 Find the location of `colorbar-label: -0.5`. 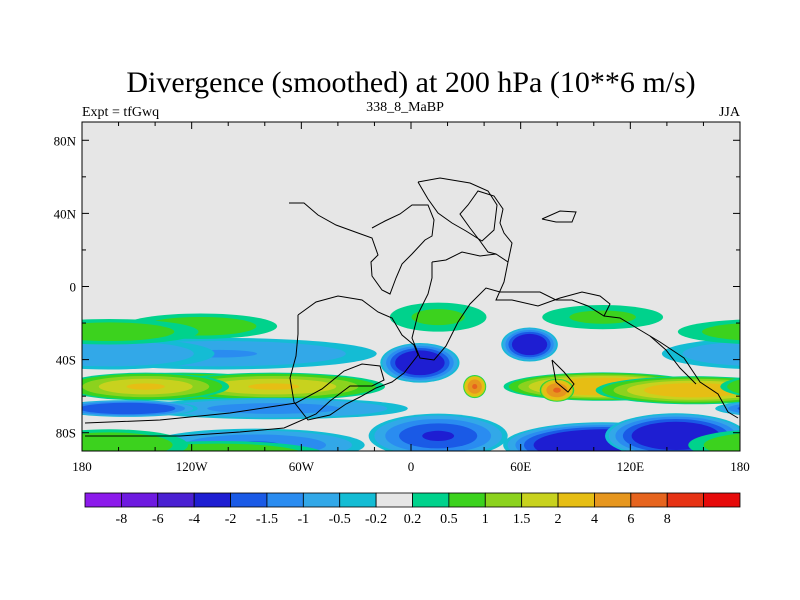

colorbar-label: -0.5 is located at coordinates (340, 519).